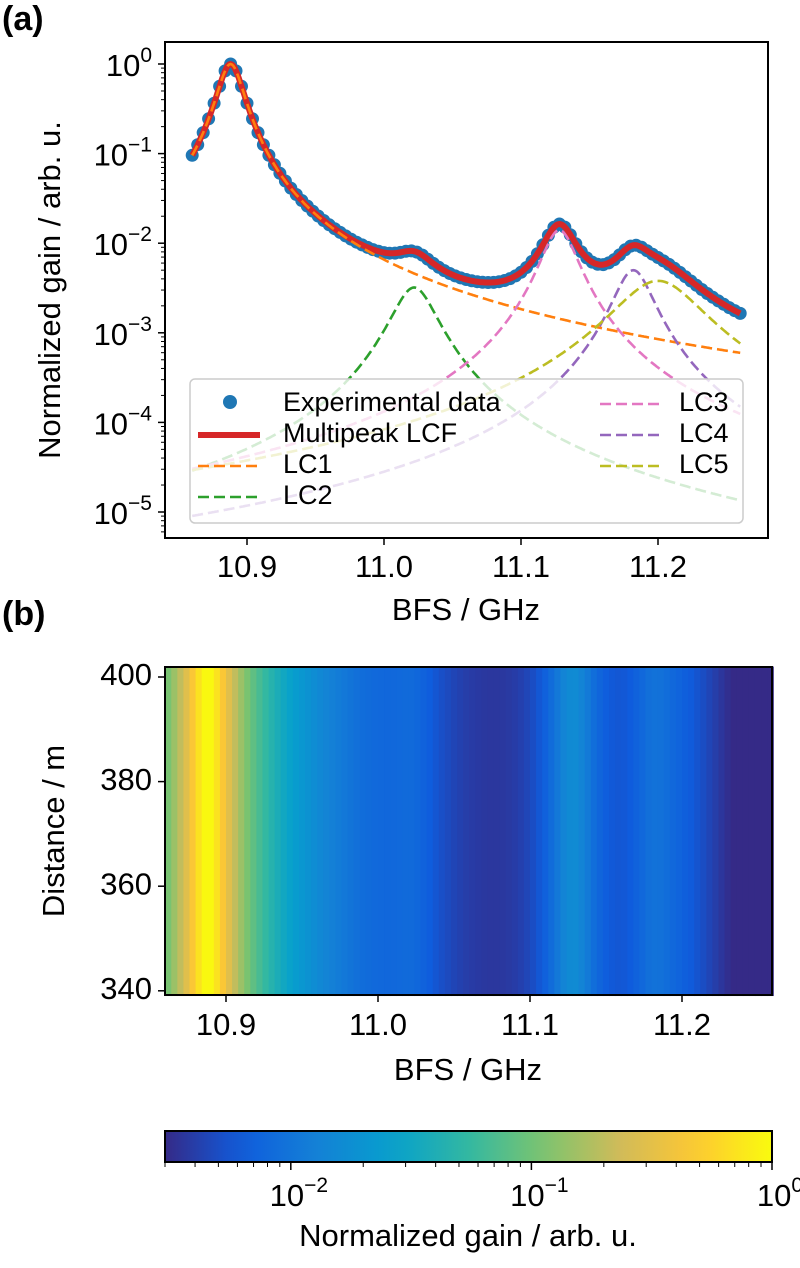 The height and width of the screenshot is (1268, 800). I want to click on heatmap-y-tick-label: 340, so click(126, 988).